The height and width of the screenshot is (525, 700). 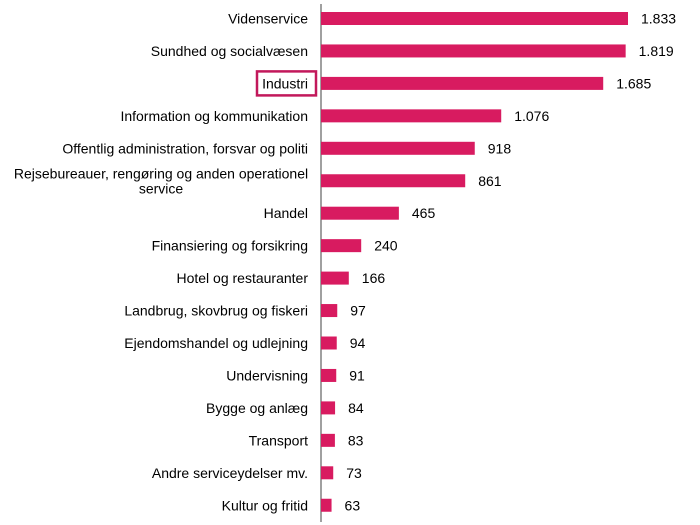 I want to click on value-label: 1.076, so click(x=531, y=116).